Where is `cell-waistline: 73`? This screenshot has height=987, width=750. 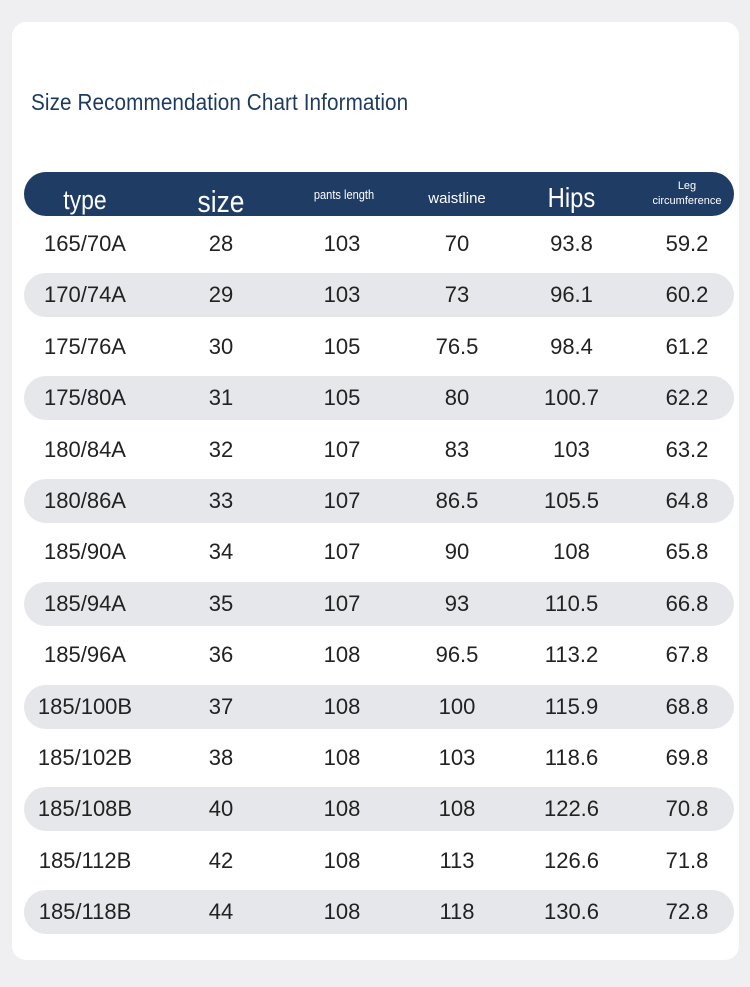
cell-waistline: 73 is located at coordinates (457, 294).